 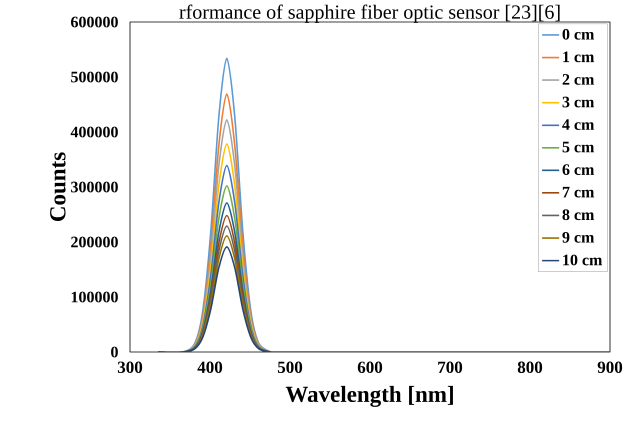 I want to click on y-tick-label: 500000, so click(x=94, y=77).